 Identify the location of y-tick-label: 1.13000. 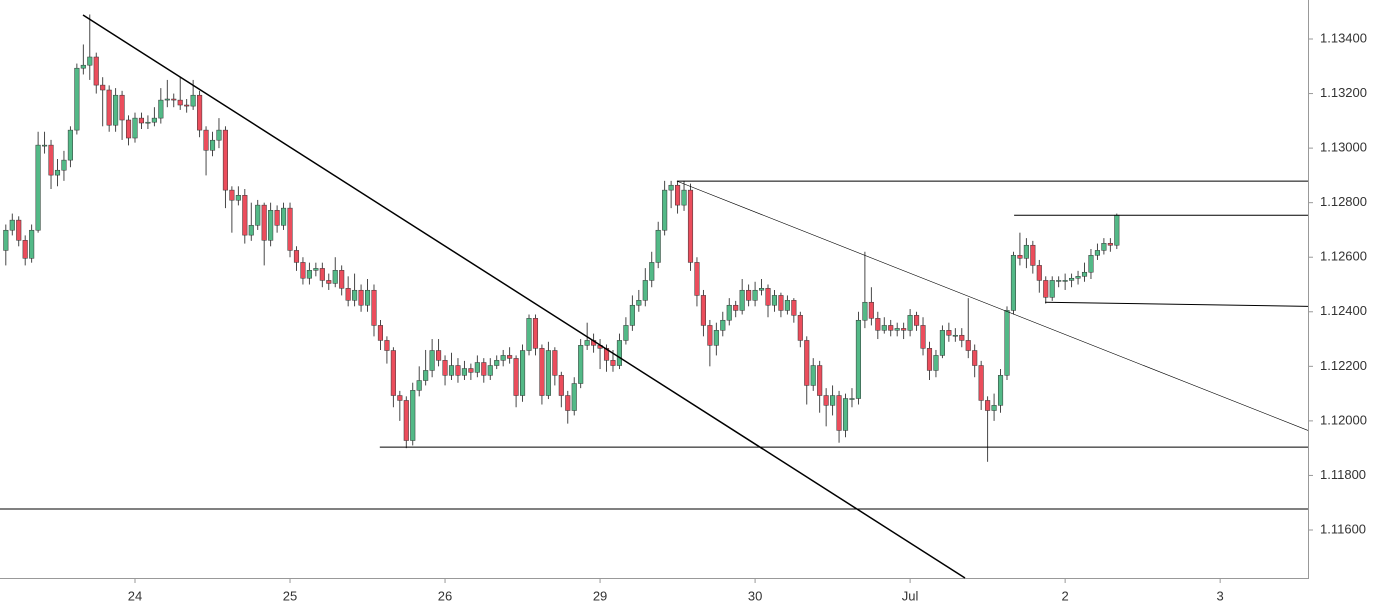
(1343, 147).